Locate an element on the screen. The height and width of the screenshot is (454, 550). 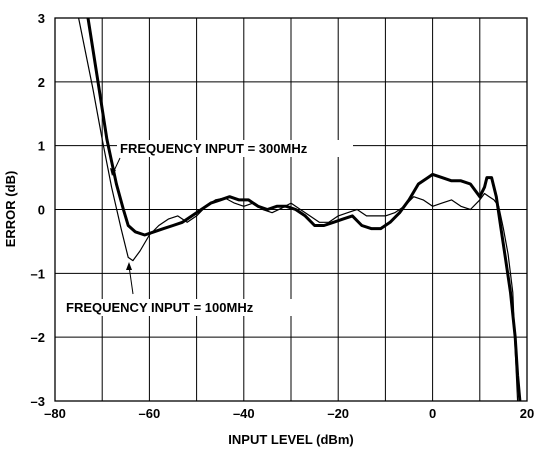
x-tick-label: –60 is located at coordinates (150, 413).